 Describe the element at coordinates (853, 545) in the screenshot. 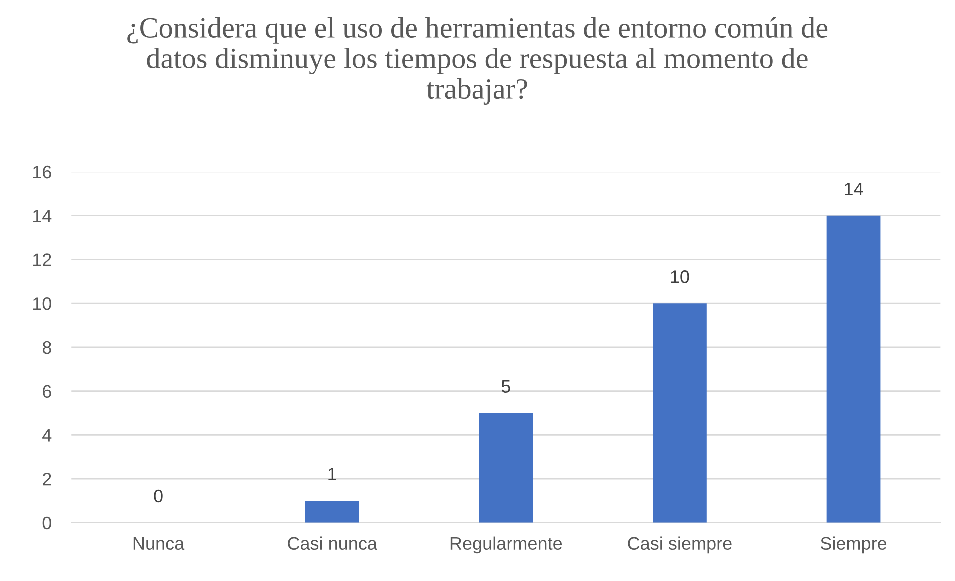

I see `x-tick-label: Siempre` at that location.